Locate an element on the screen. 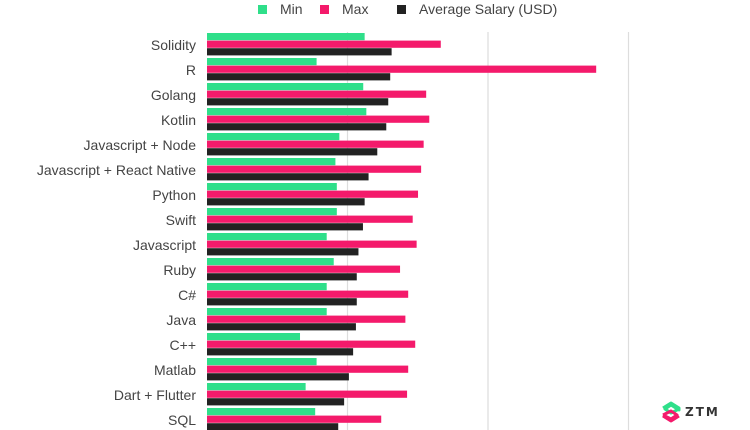  legend-item-max: Max is located at coordinates (344, 9).